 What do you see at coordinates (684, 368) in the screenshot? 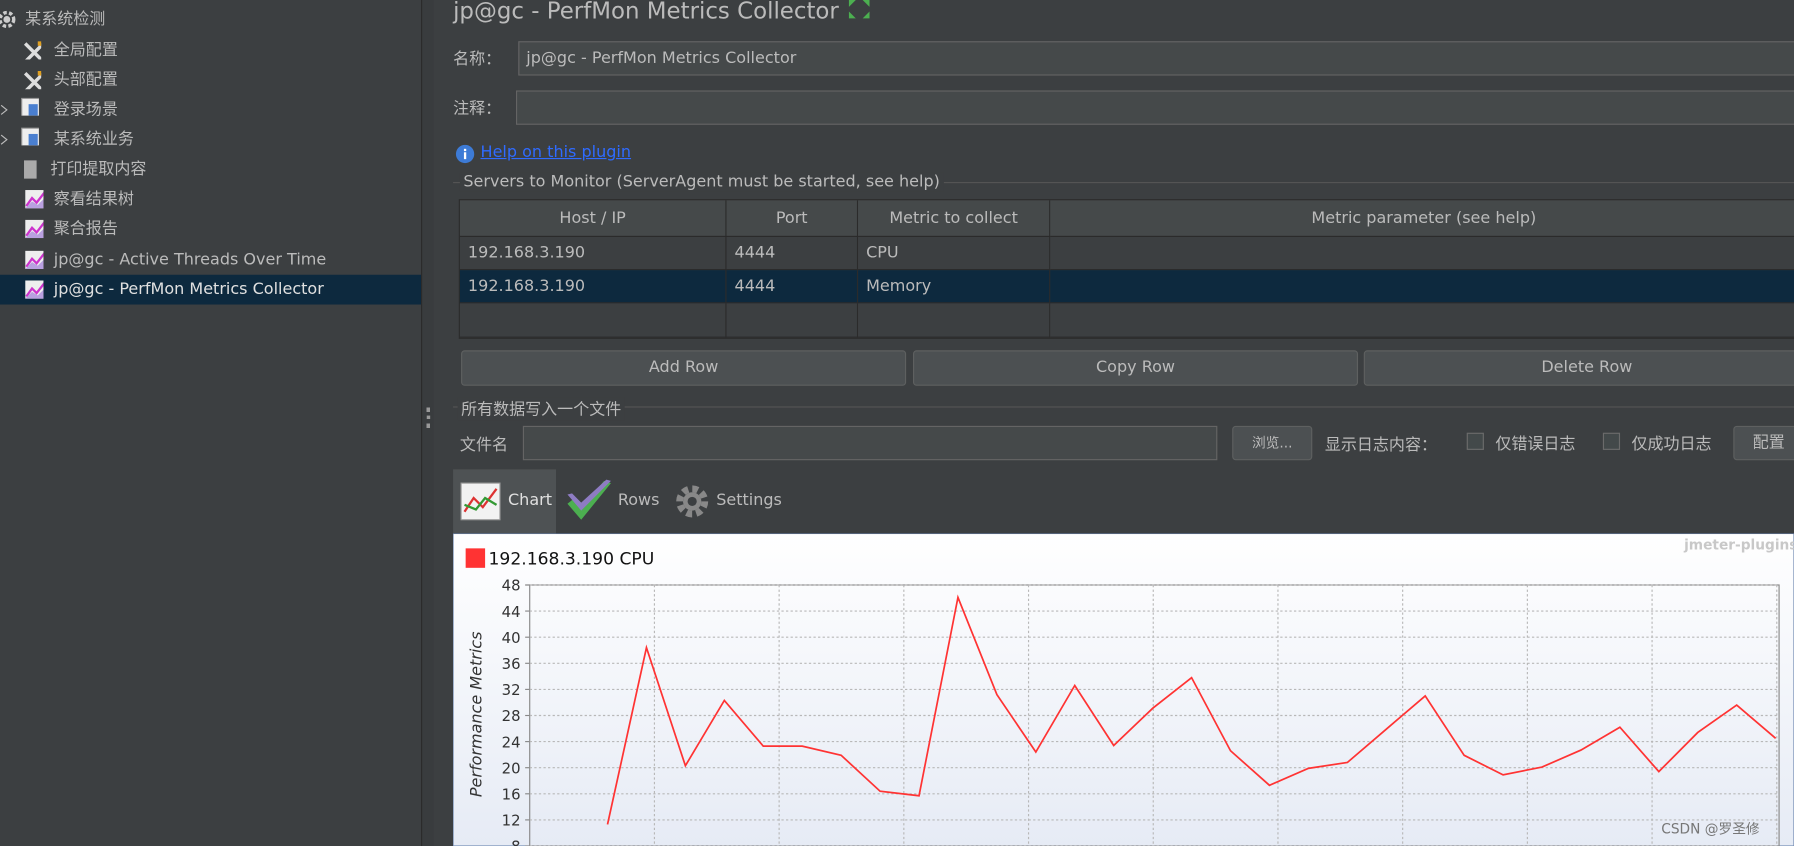
I see `table-button: Add Row` at bounding box center [684, 368].